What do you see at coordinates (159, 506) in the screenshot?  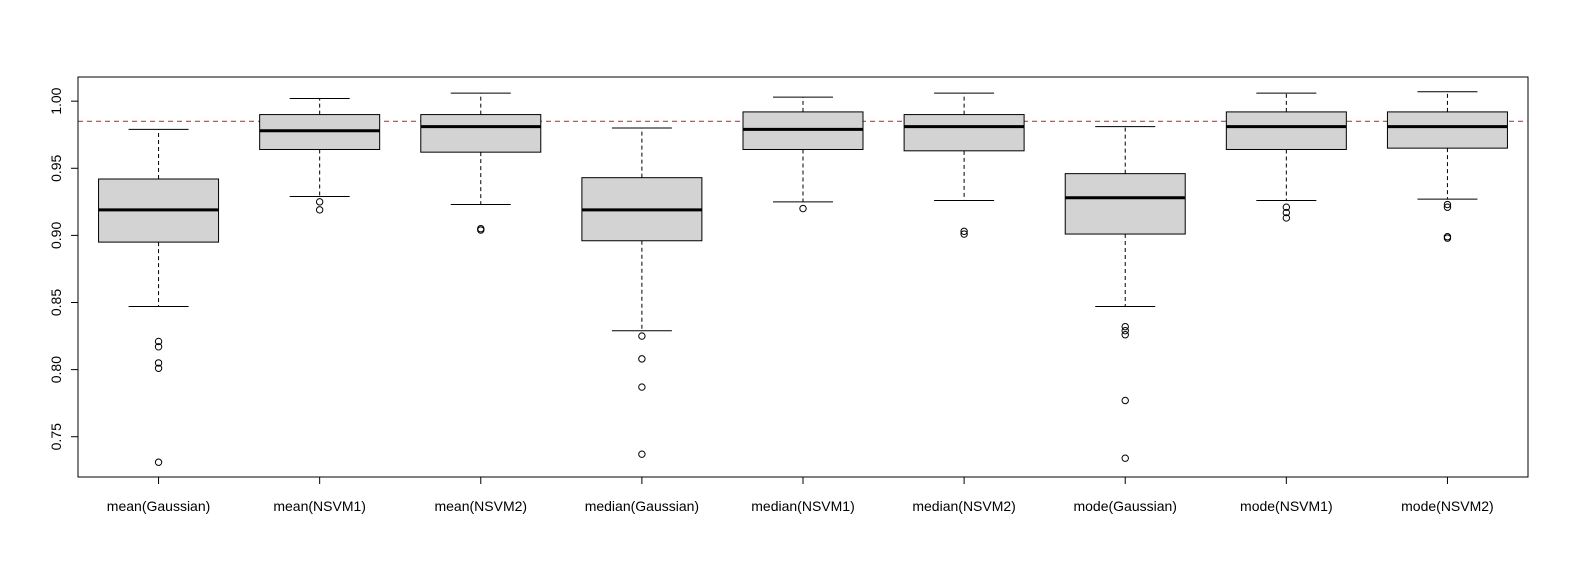 I see `x-tick-label: mean(Gaussian)` at bounding box center [159, 506].